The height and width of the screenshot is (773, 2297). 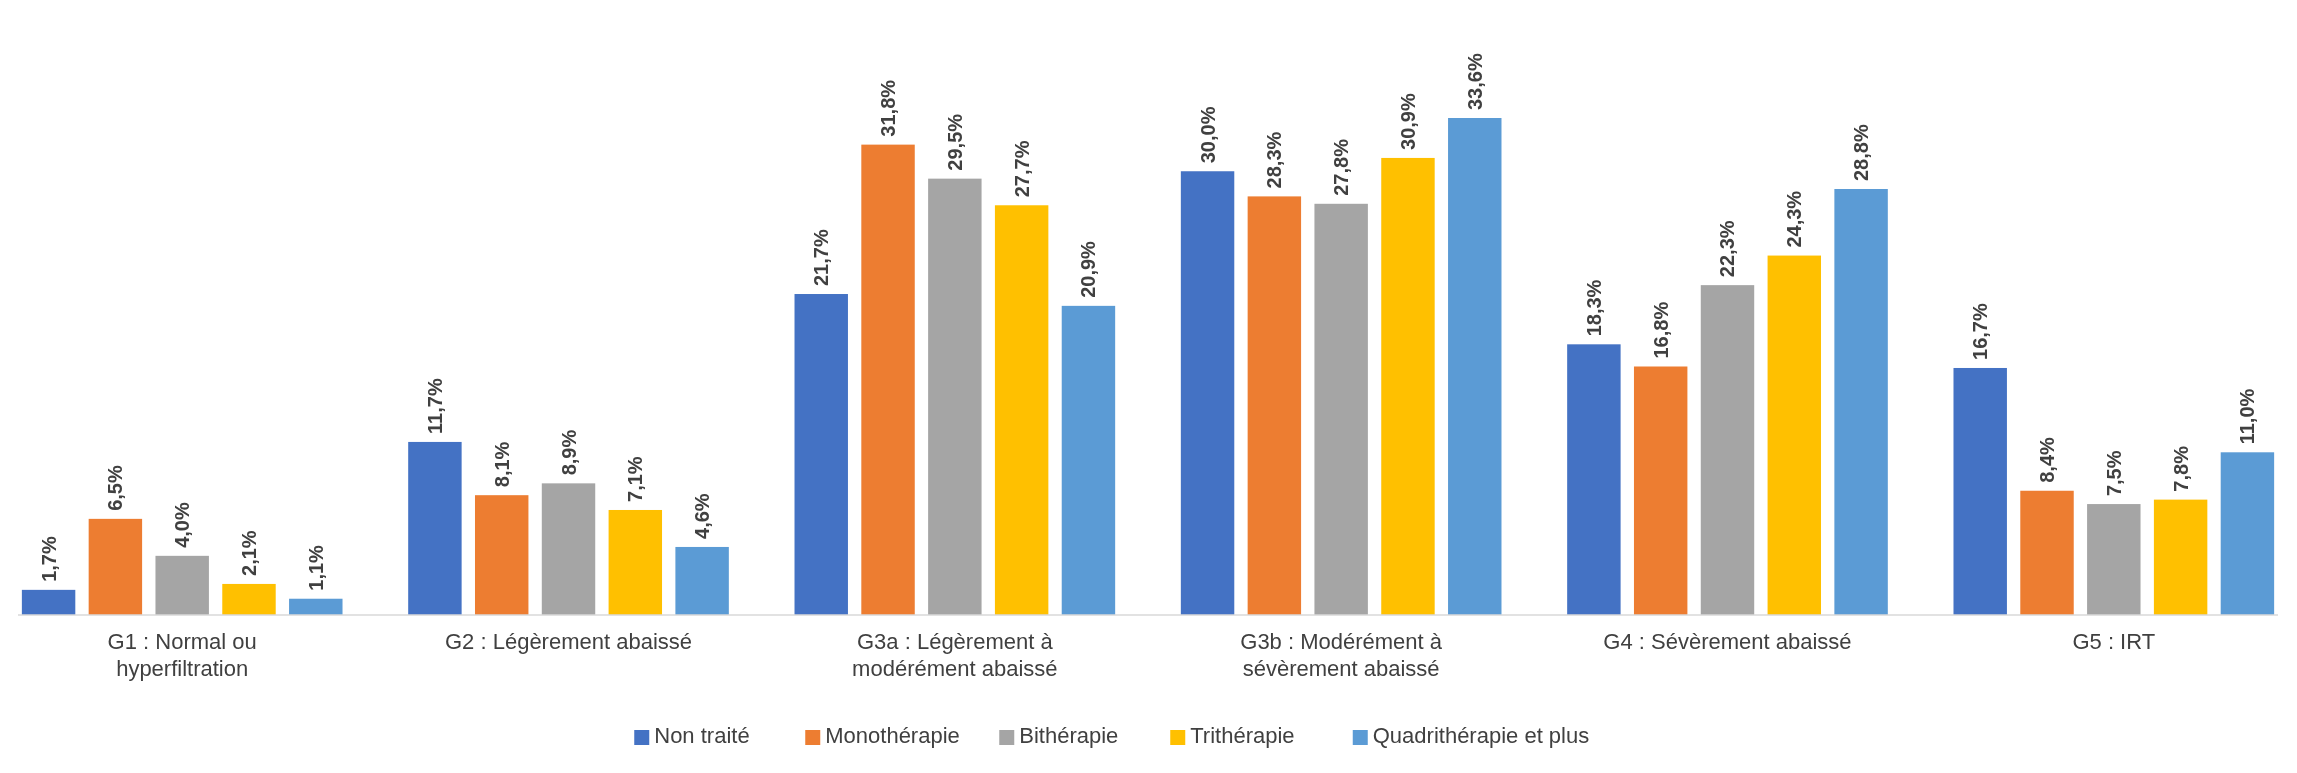 I want to click on data-label: 8,4%, so click(x=2047, y=459).